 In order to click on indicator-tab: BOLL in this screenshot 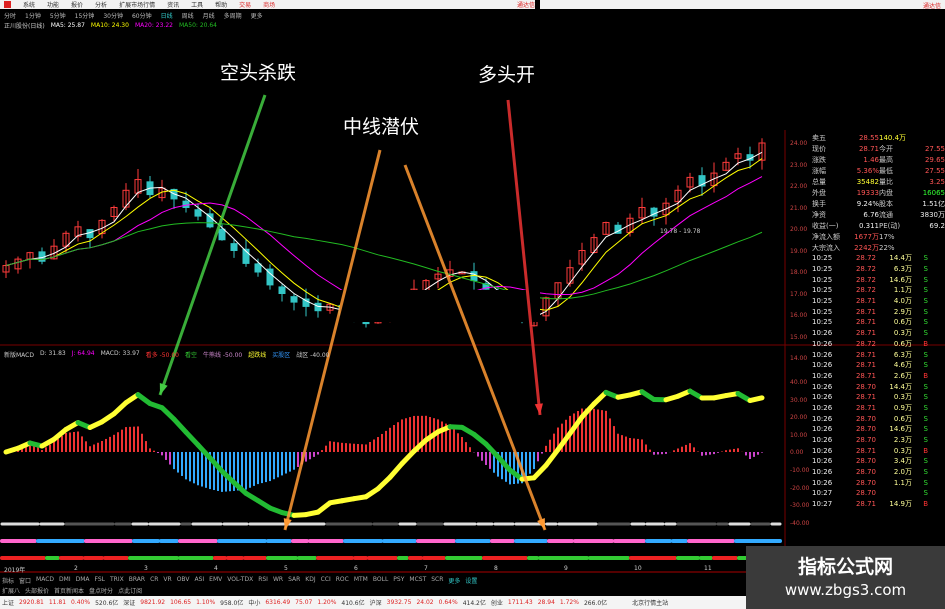, I will do `click(380, 579)`.